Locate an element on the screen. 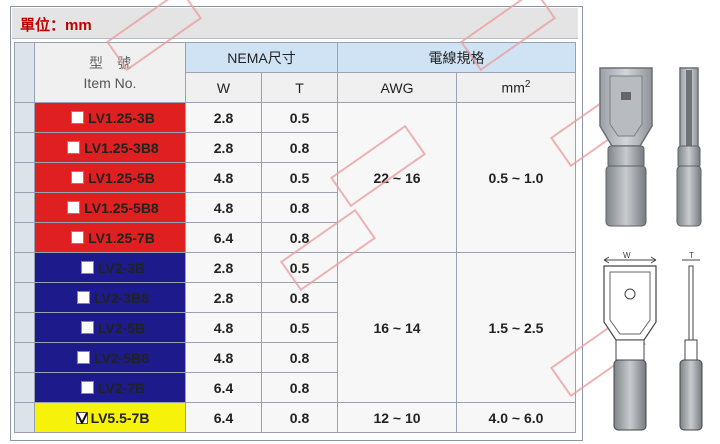 The height and width of the screenshot is (444, 720). item-cell: LV1.25-3B is located at coordinates (110, 117).